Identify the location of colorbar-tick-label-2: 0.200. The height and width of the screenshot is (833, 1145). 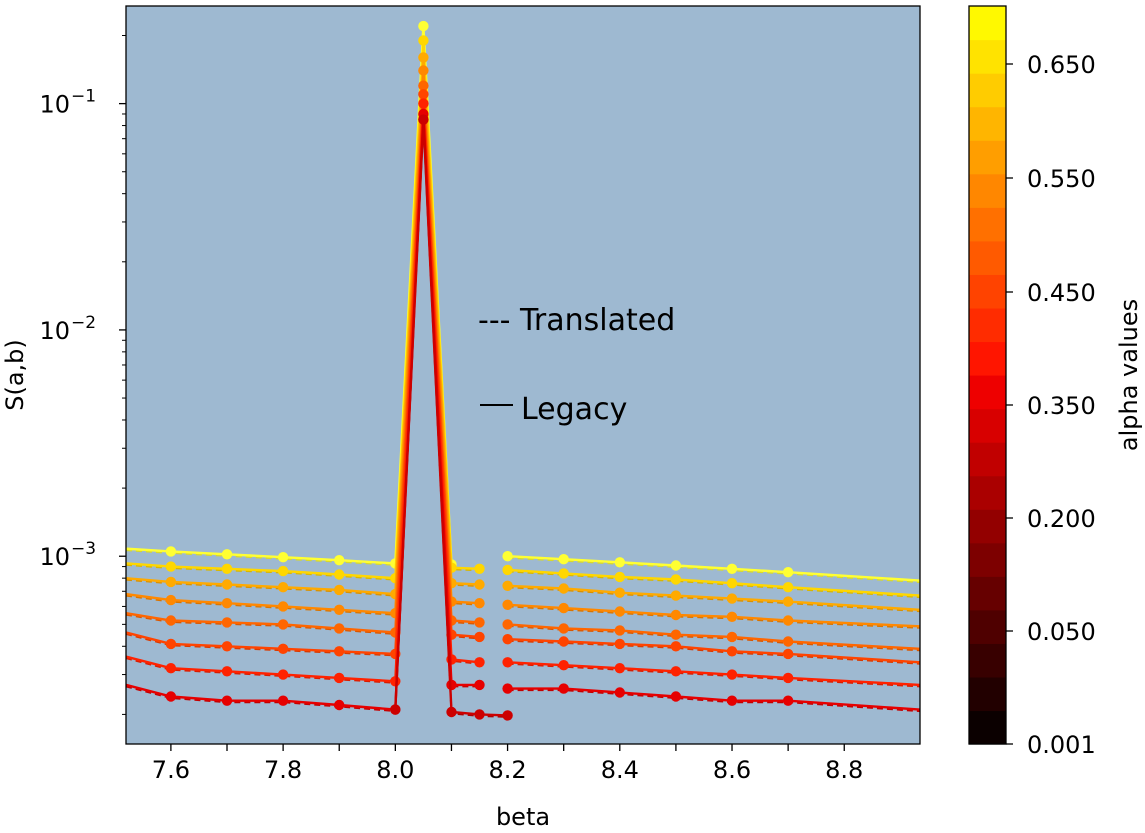
(1061, 519).